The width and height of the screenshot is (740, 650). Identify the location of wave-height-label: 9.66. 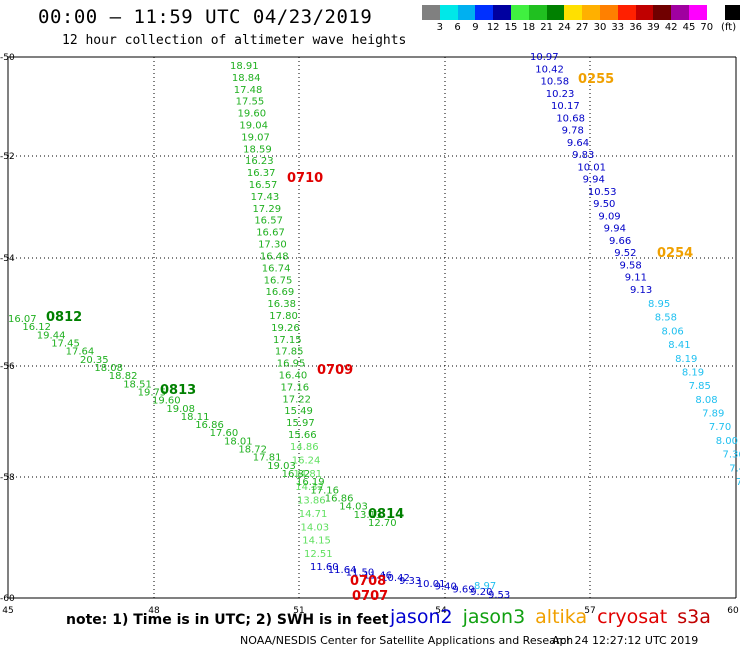
(620, 241).